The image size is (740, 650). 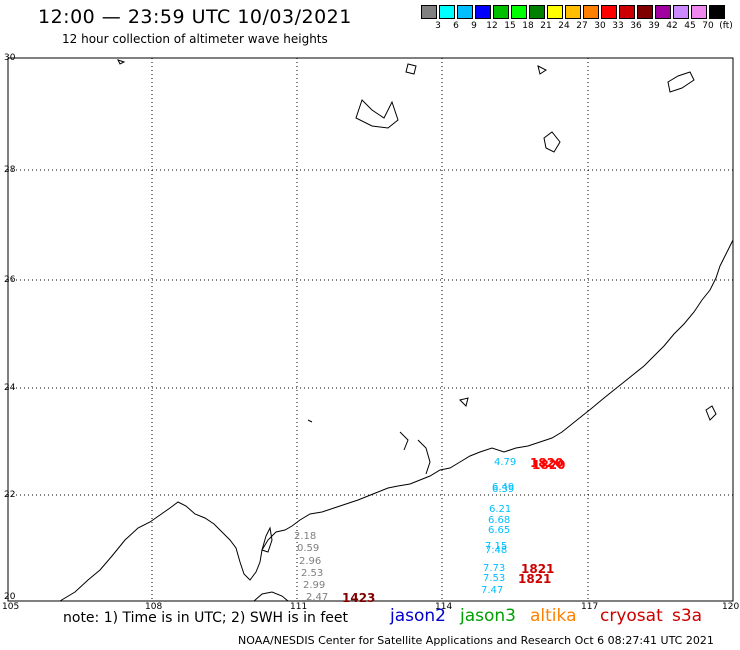 What do you see at coordinates (564, 26) in the screenshot?
I see `colorbar-label: 24` at bounding box center [564, 26].